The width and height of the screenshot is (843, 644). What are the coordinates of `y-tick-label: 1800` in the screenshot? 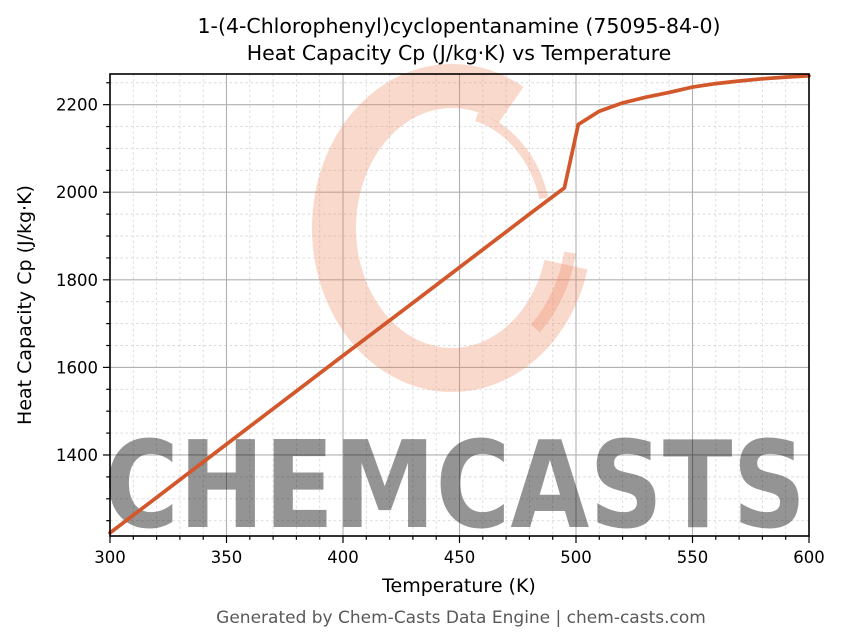 It's located at (77, 280).